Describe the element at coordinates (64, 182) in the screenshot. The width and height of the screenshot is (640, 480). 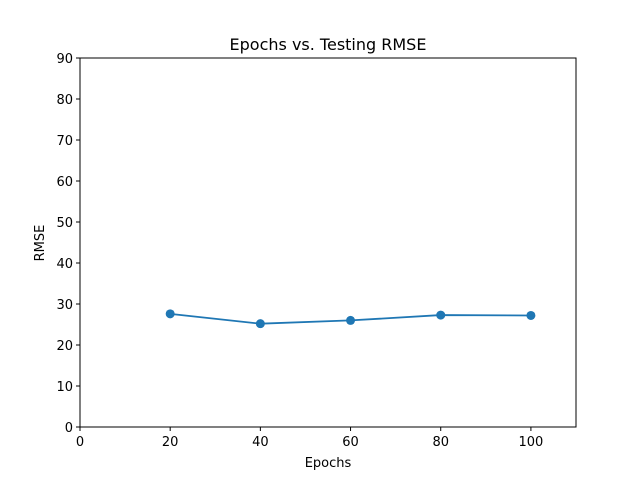
I see `y-tick-label: 60` at that location.